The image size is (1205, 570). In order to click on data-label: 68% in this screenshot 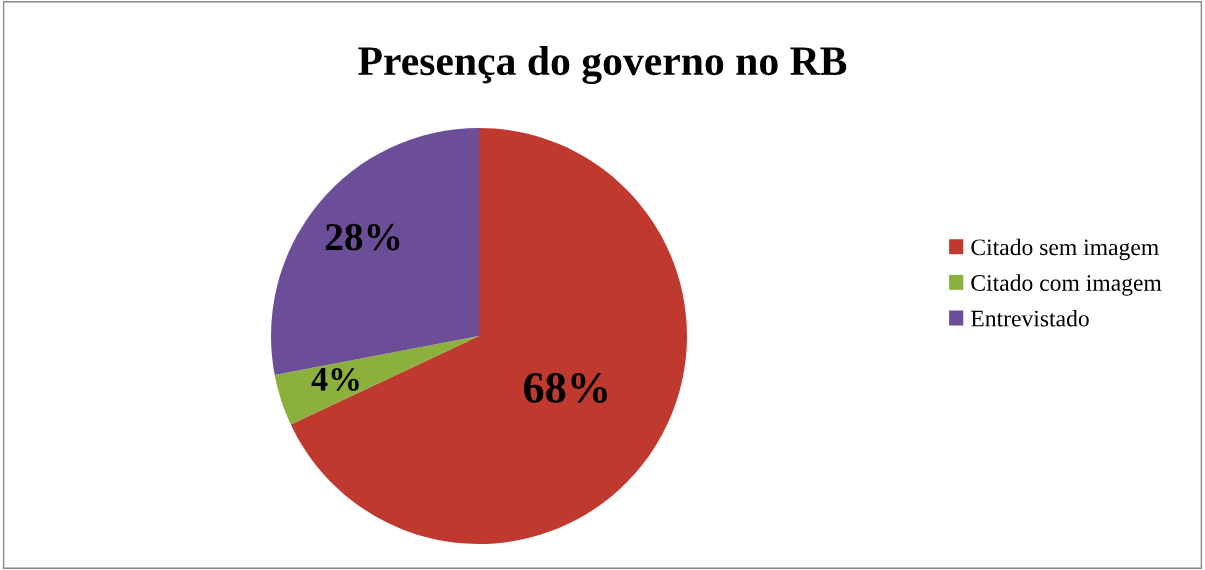, I will do `click(565, 387)`.